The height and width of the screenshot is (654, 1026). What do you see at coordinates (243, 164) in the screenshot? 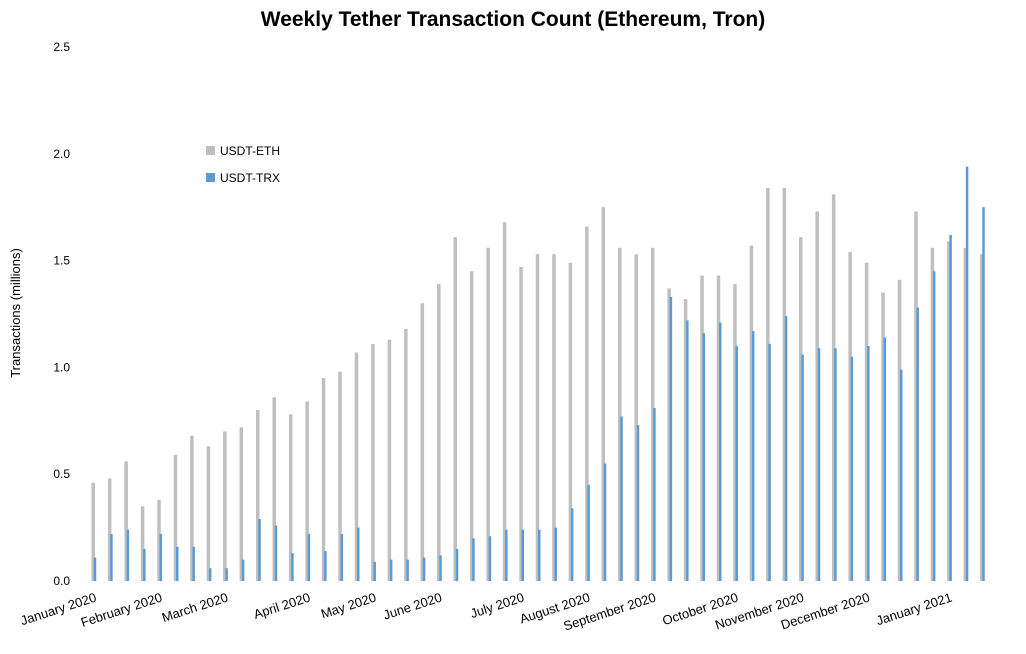
I see `legend: USDT-ETH USDT-TRX` at bounding box center [243, 164].